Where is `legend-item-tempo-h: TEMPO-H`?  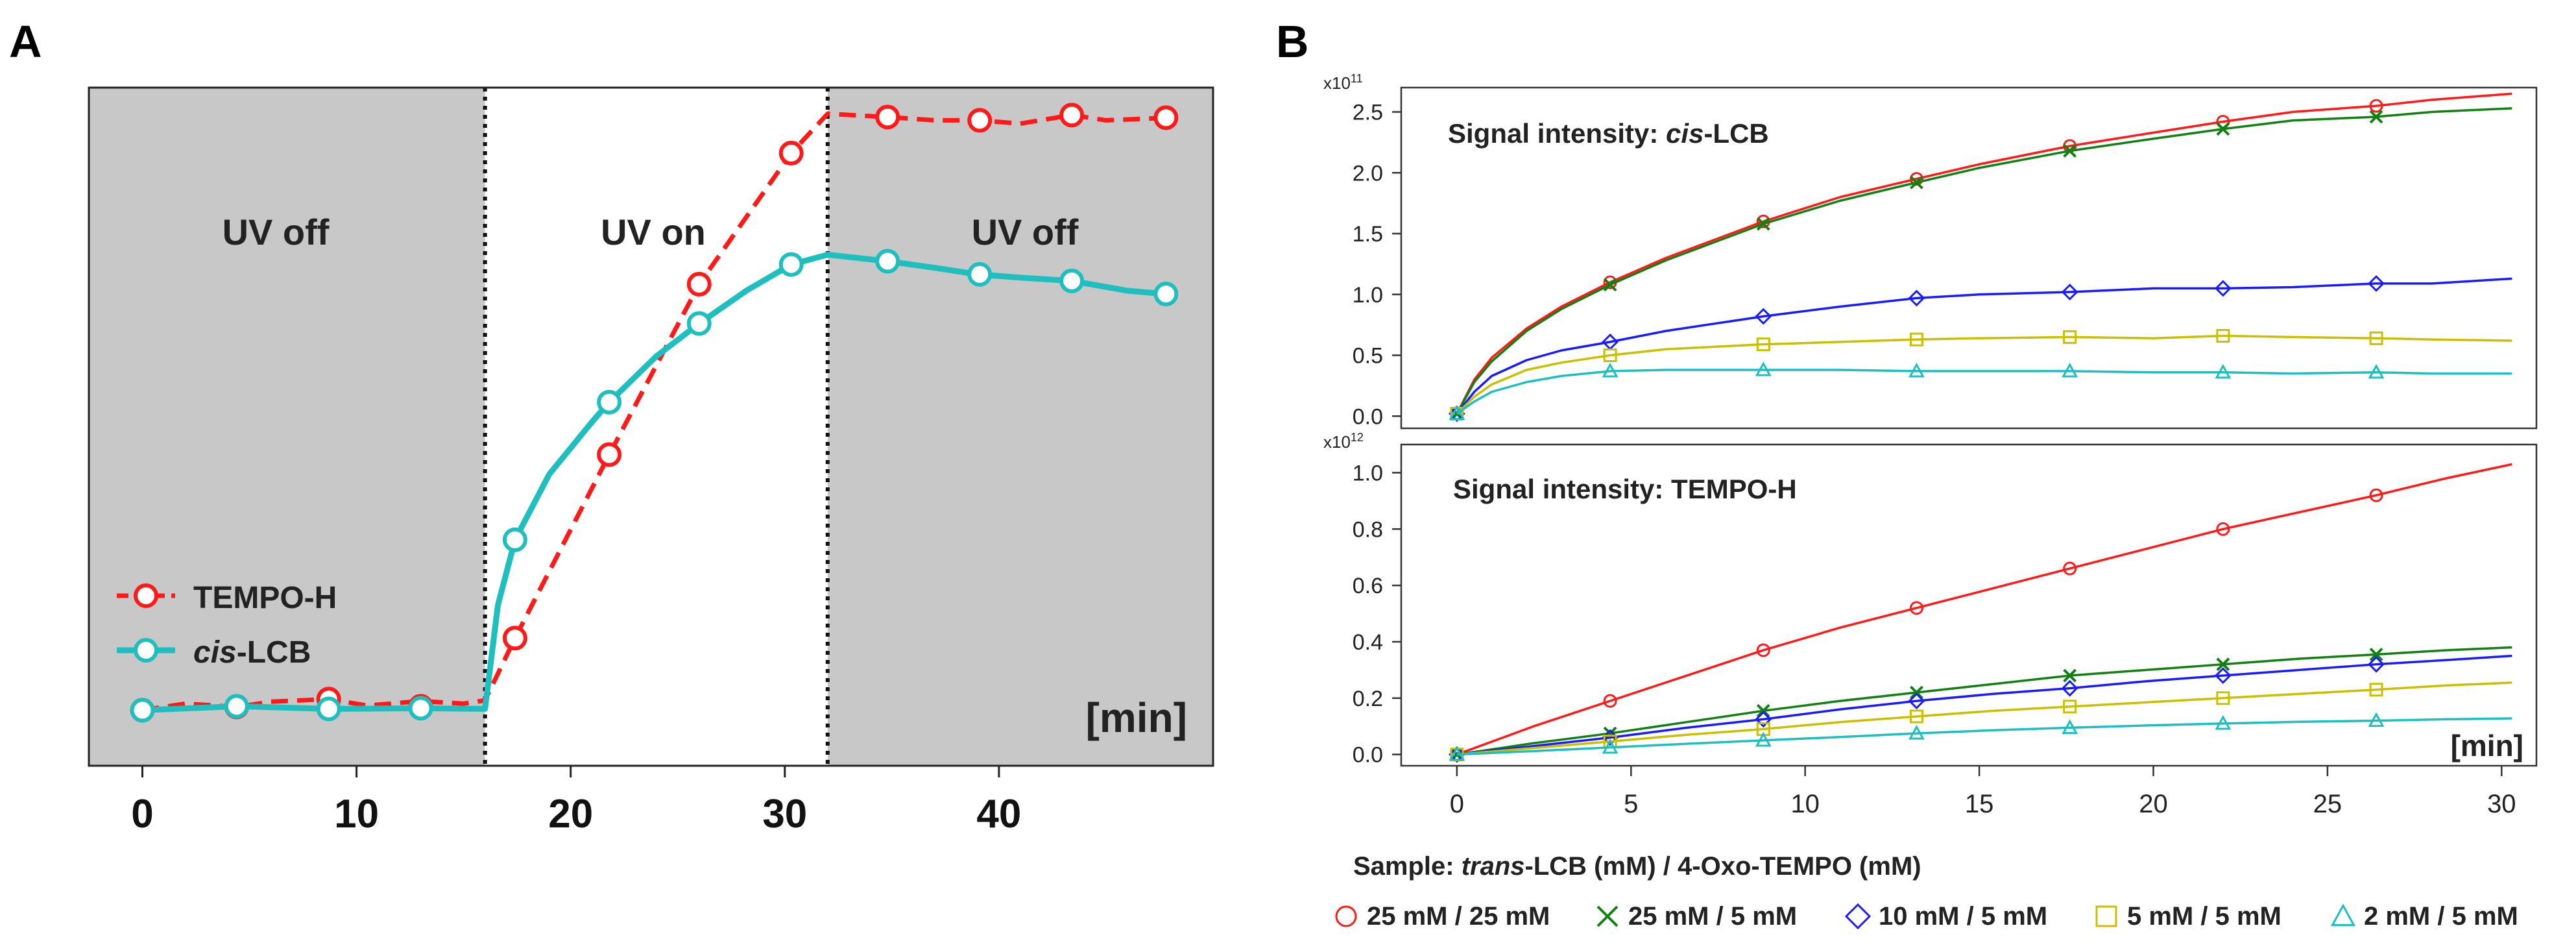 legend-item-tempo-h: TEMPO-H is located at coordinates (227, 598).